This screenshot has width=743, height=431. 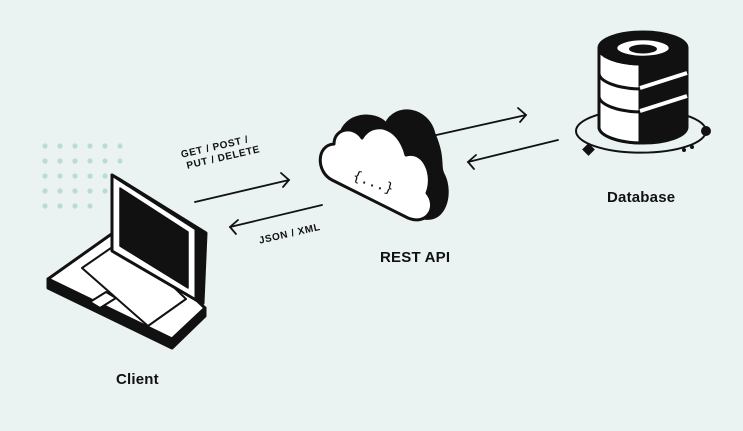 I want to click on dot-grid-decoration, so click(x=82, y=176).